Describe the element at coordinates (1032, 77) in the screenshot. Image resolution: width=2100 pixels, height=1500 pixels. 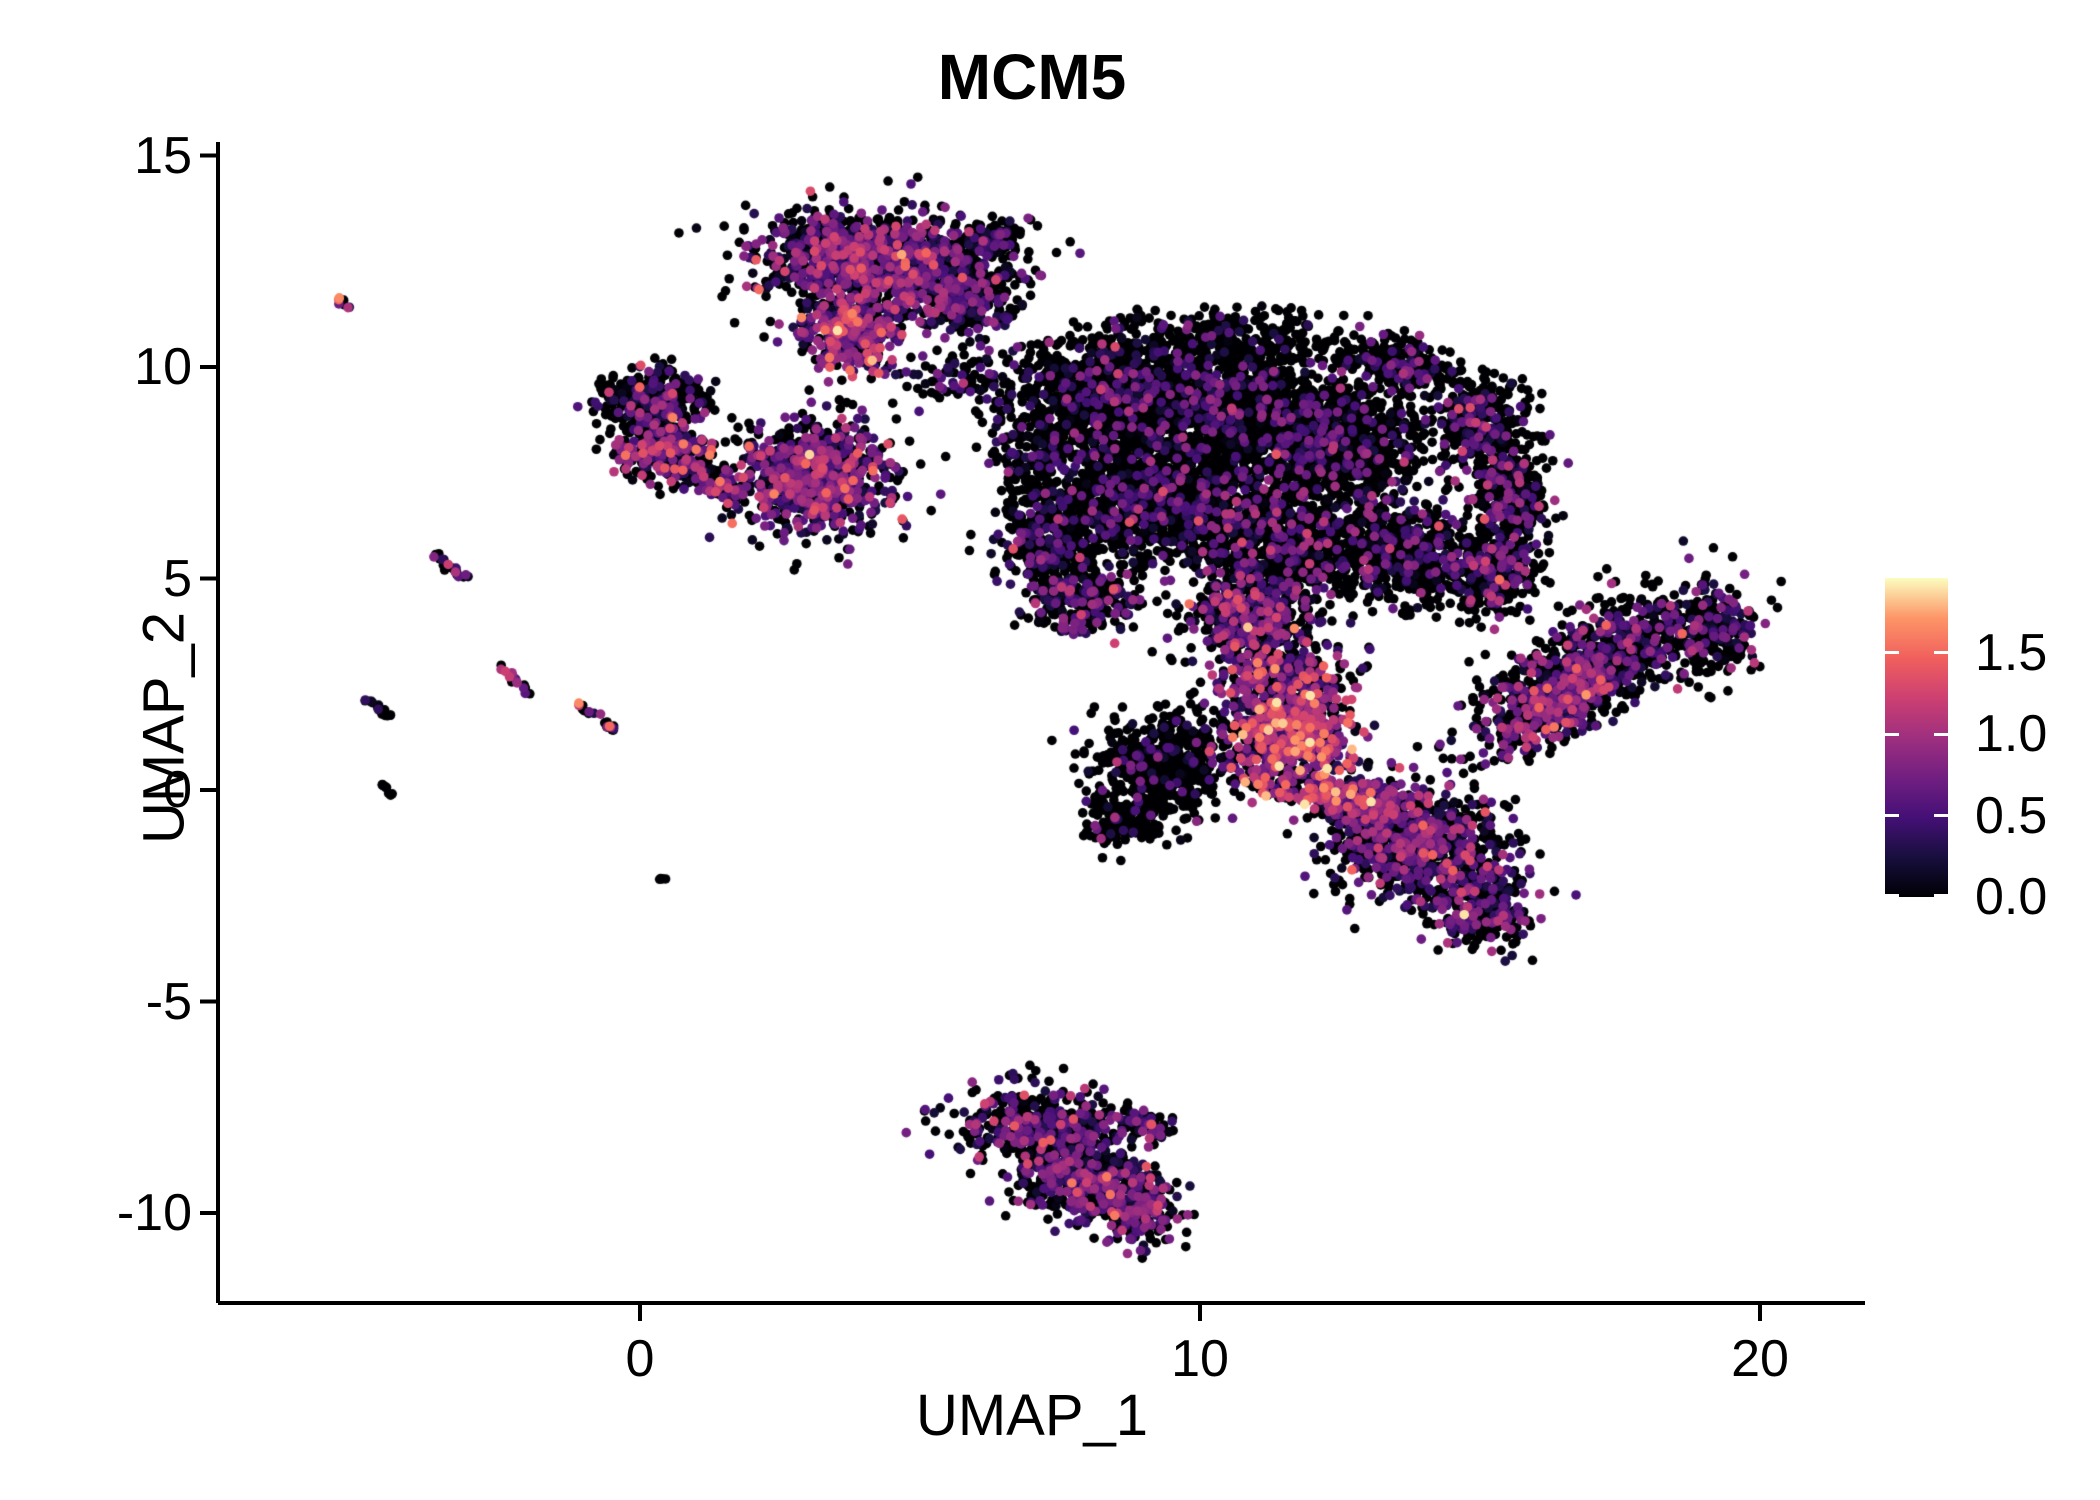
I see `plot-title: MCM5` at that location.